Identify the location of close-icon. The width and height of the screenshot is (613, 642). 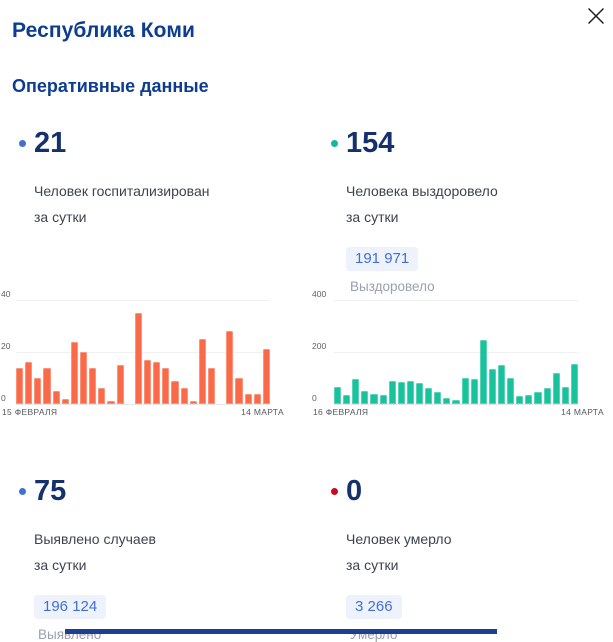
(596, 16).